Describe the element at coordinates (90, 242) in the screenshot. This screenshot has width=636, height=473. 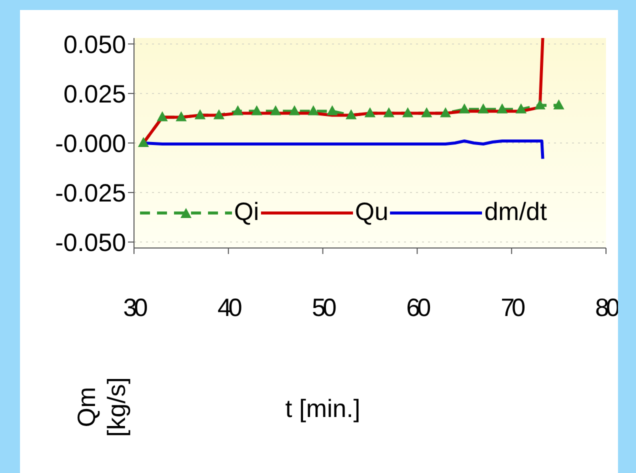
I see `y-tick-label: -0.050` at that location.